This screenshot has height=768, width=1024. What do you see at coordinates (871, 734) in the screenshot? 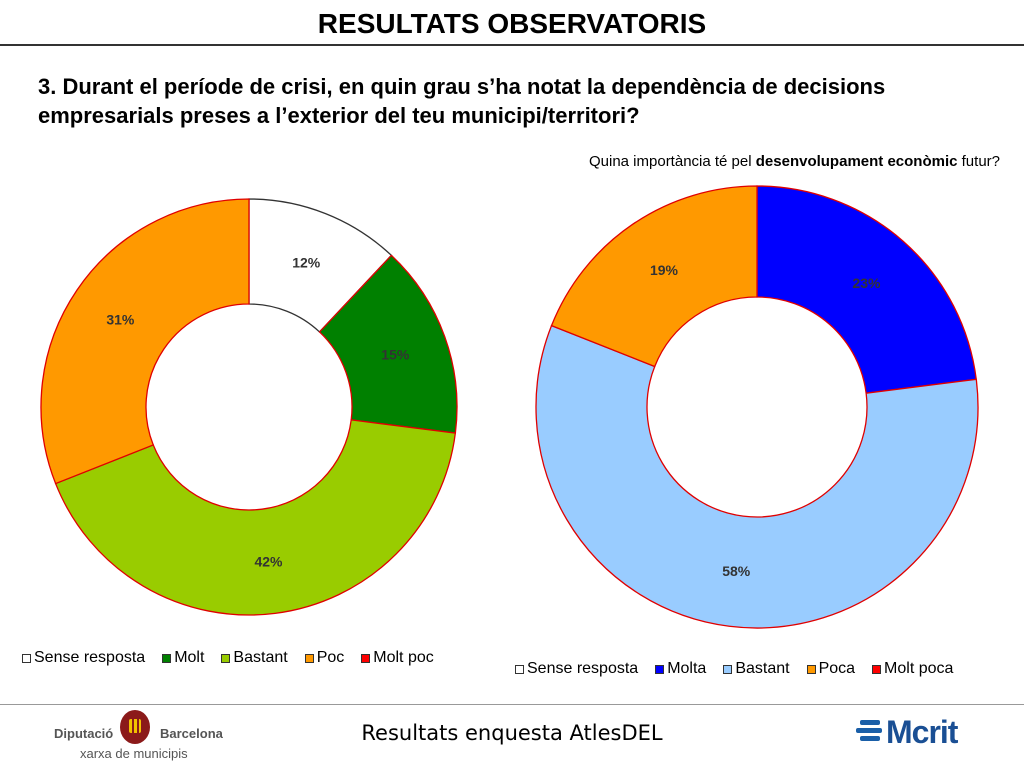
I see `mcrit-arrow-icon` at bounding box center [871, 734].